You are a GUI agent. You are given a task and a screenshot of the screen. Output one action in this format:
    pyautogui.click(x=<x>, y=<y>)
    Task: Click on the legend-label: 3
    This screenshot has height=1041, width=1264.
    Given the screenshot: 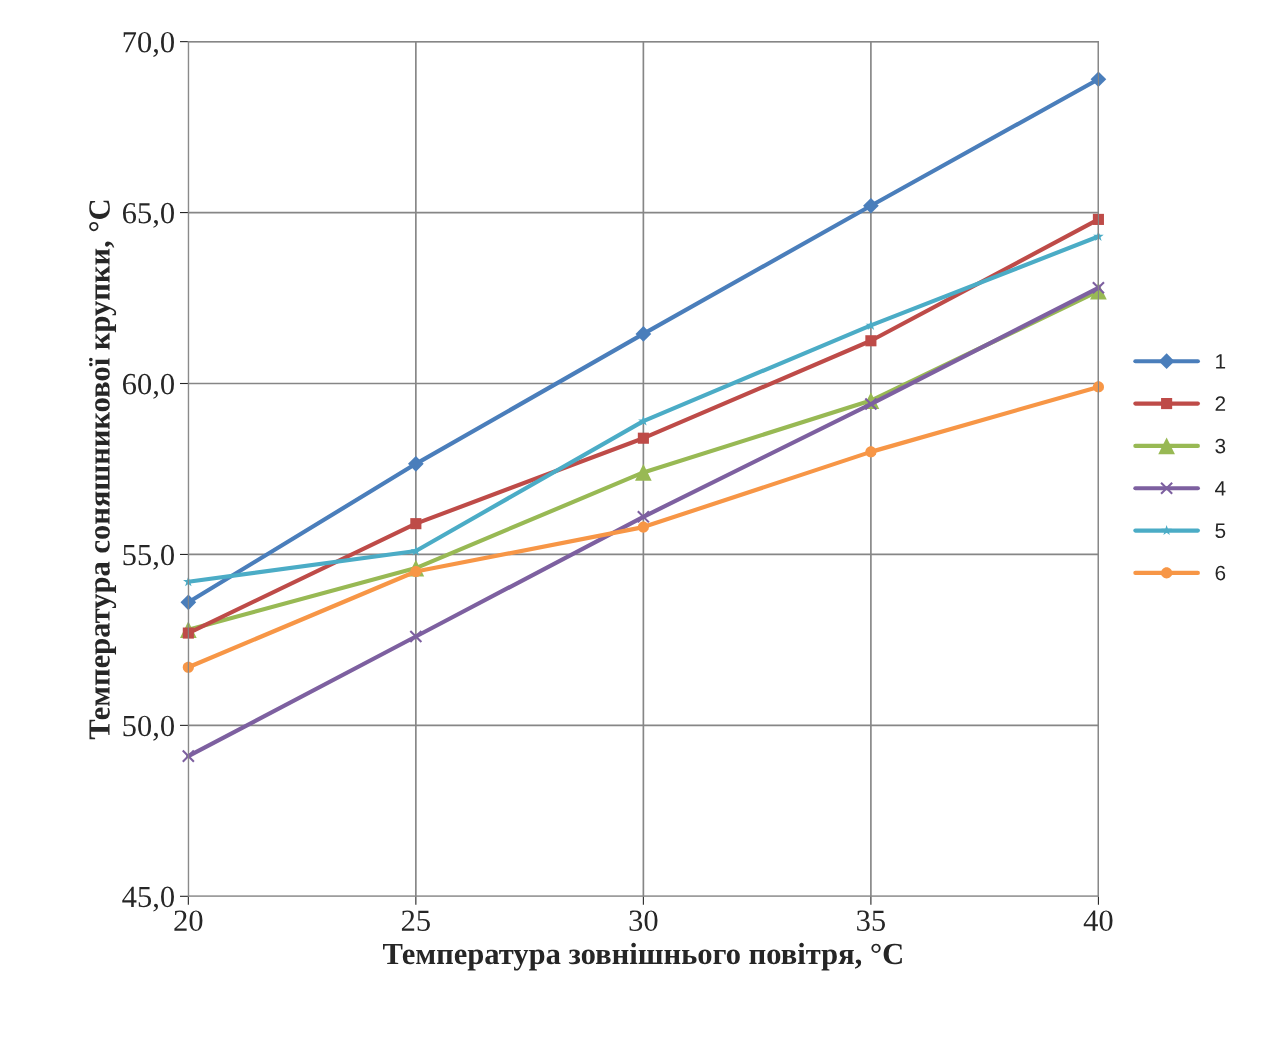 What is the action you would take?
    pyautogui.click(x=1220, y=446)
    